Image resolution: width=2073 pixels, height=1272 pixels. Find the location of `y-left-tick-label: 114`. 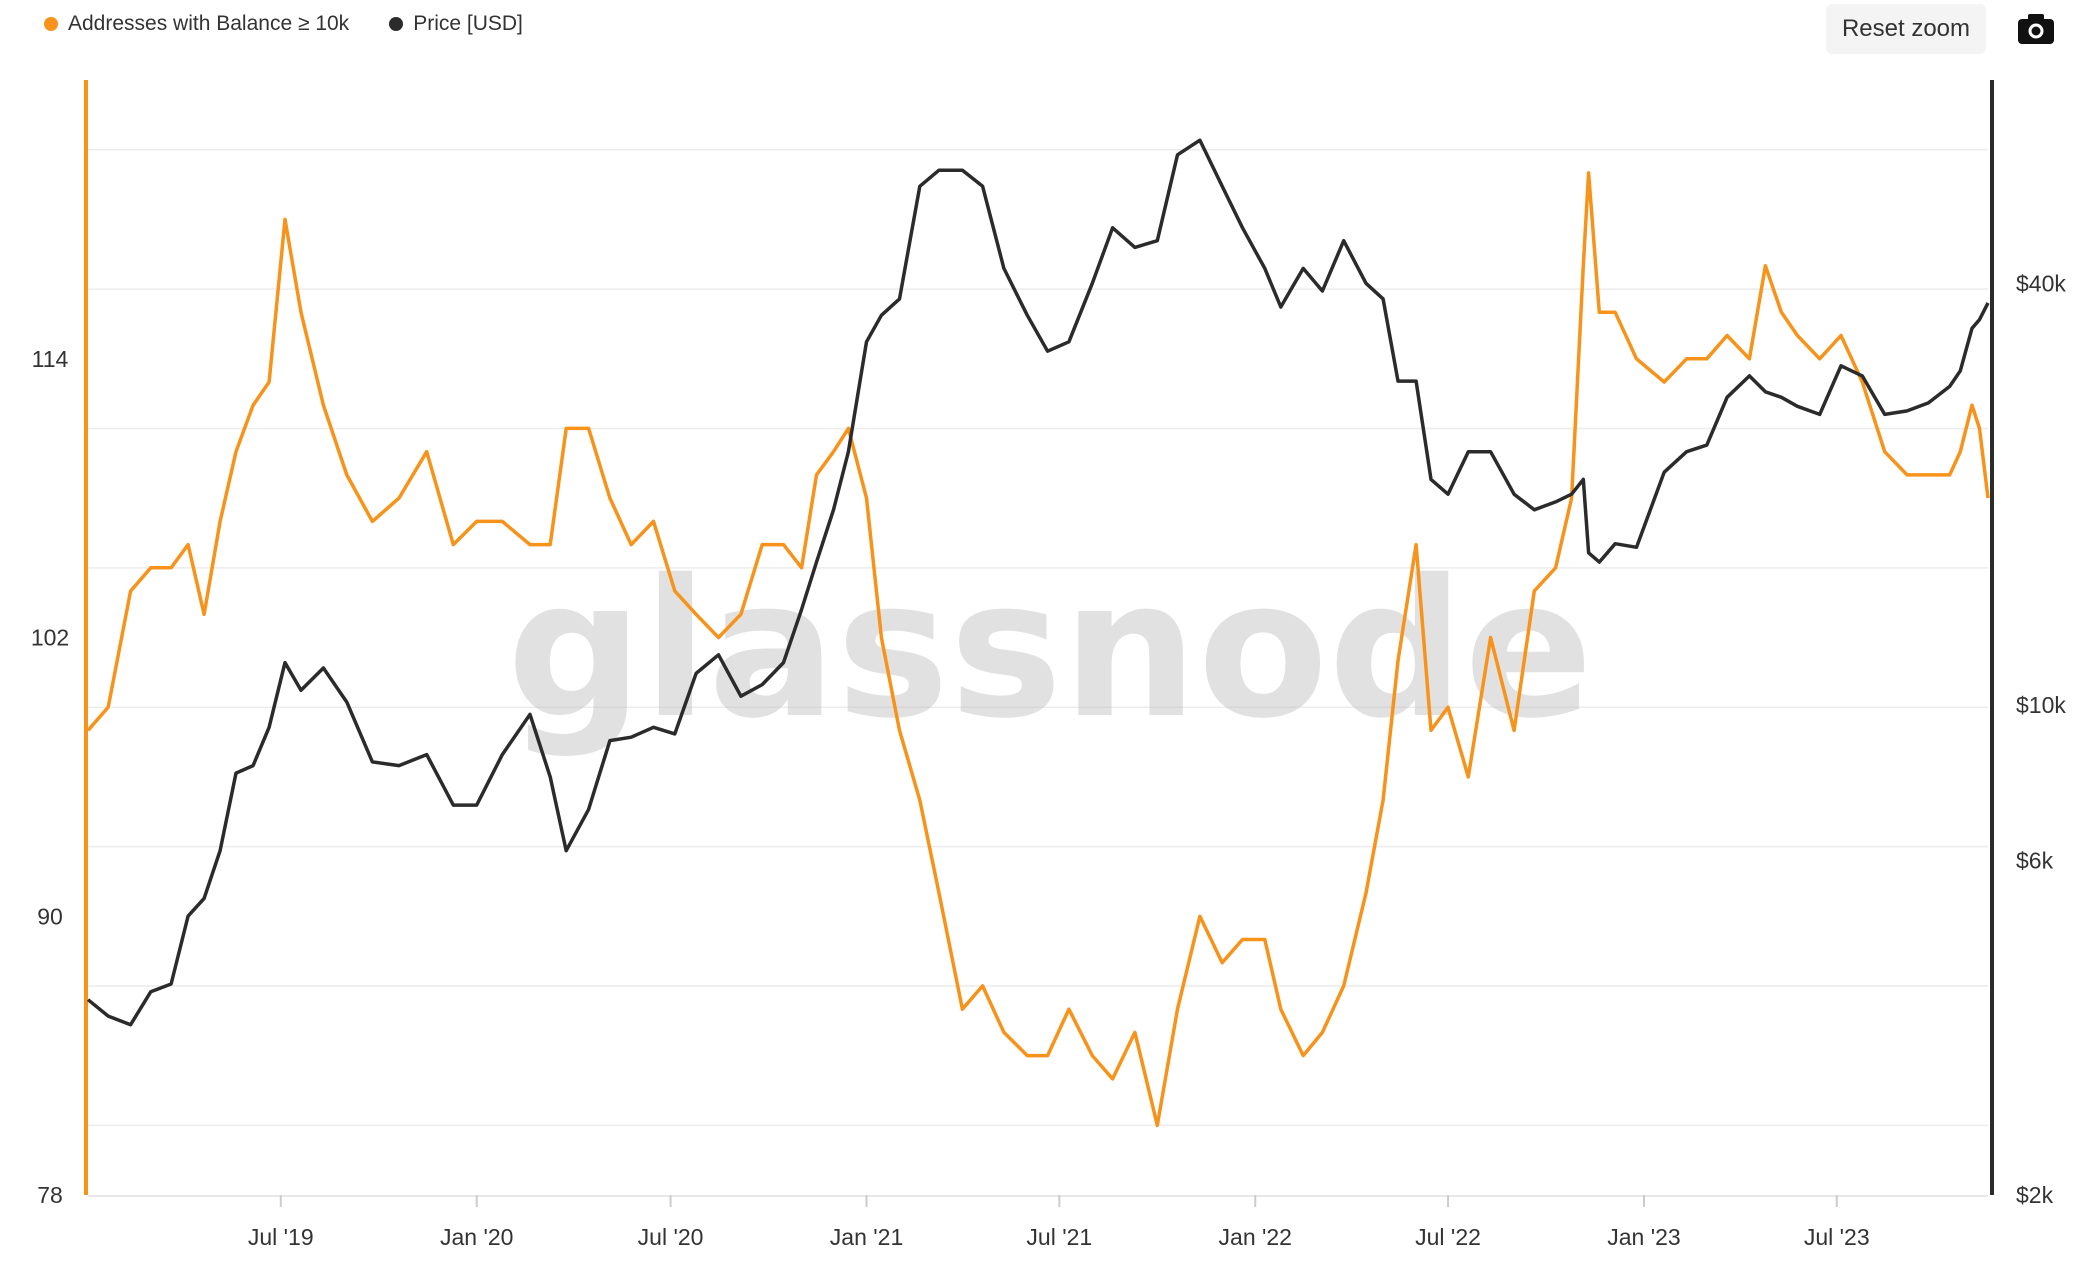

y-left-tick-label: 114 is located at coordinates (50, 359).